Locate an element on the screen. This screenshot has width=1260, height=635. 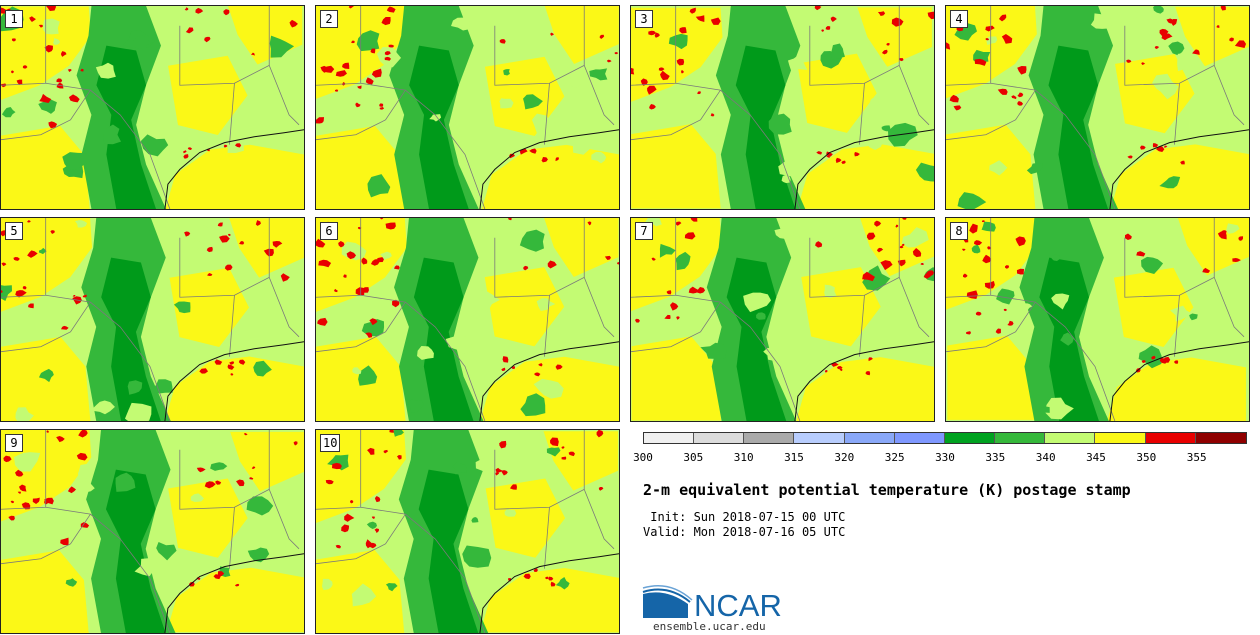
member-number-label: 8 is located at coordinates (959, 231).